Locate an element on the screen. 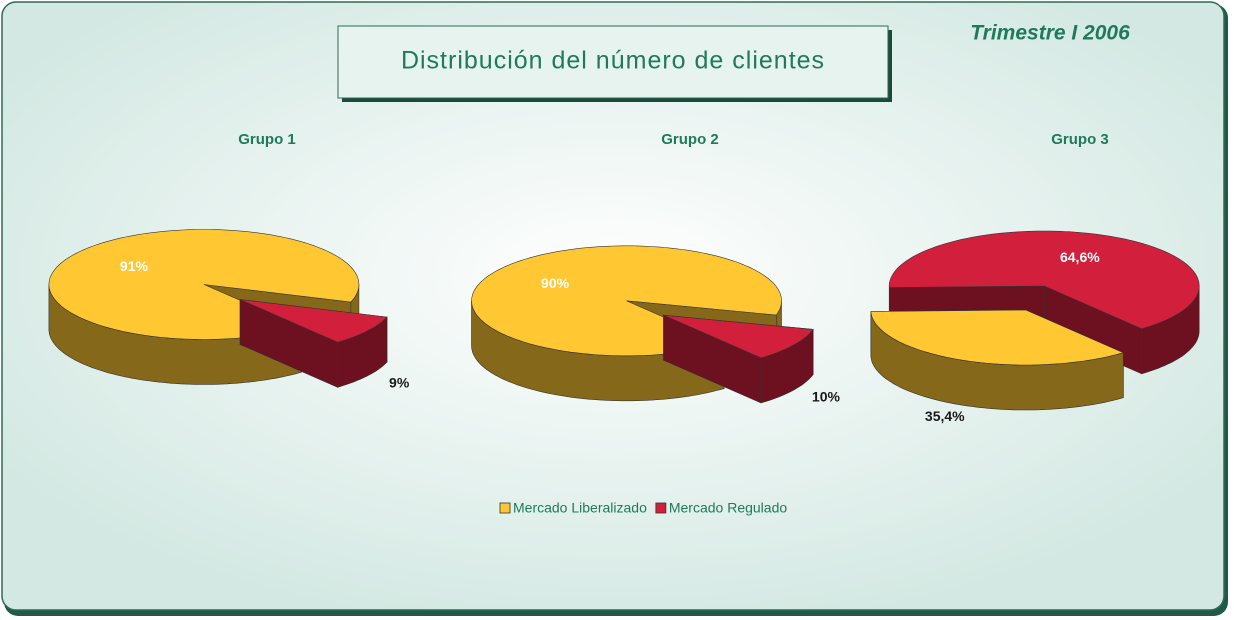  title-box is located at coordinates (613, 62).